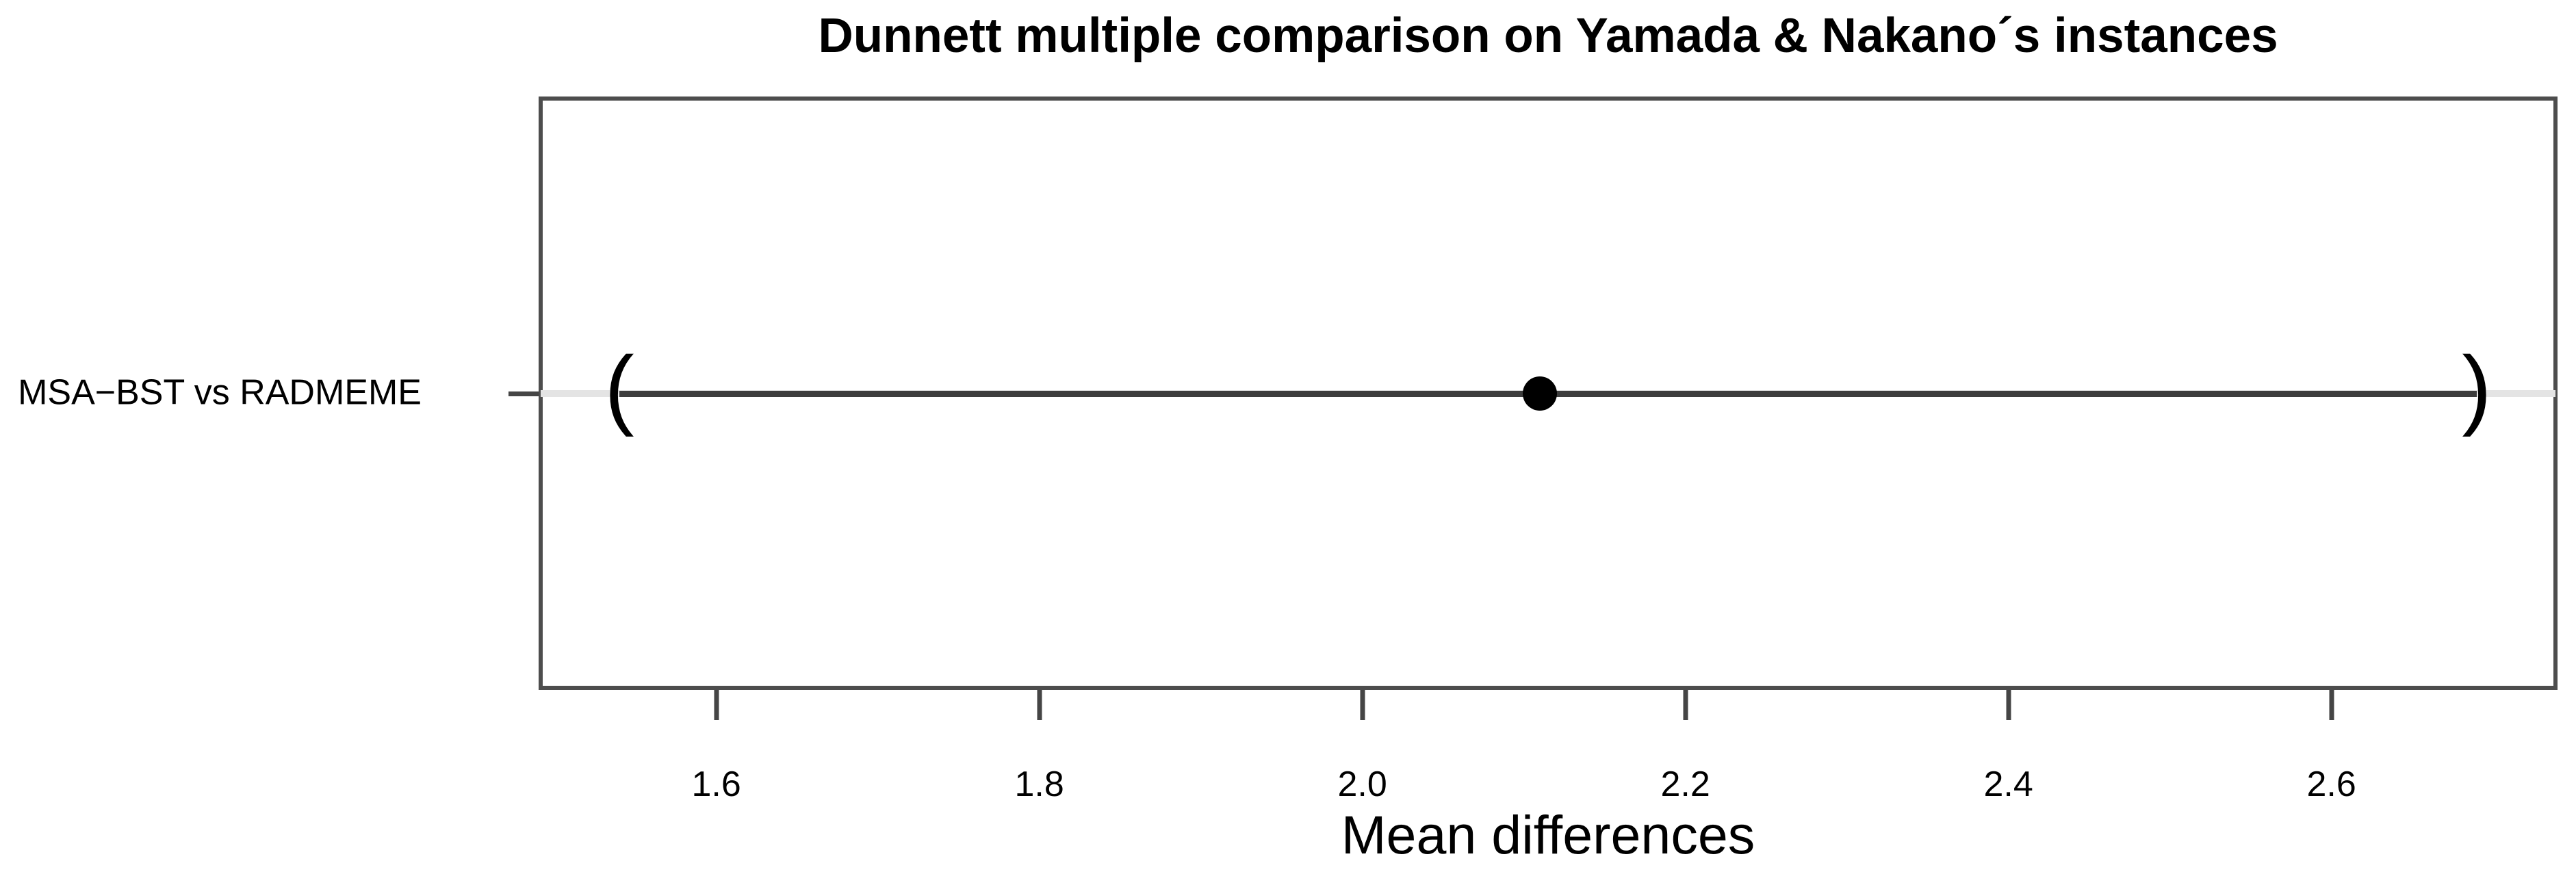 This screenshot has width=2576, height=874. What do you see at coordinates (2331, 784) in the screenshot?
I see `x-tick-label: 2.6` at bounding box center [2331, 784].